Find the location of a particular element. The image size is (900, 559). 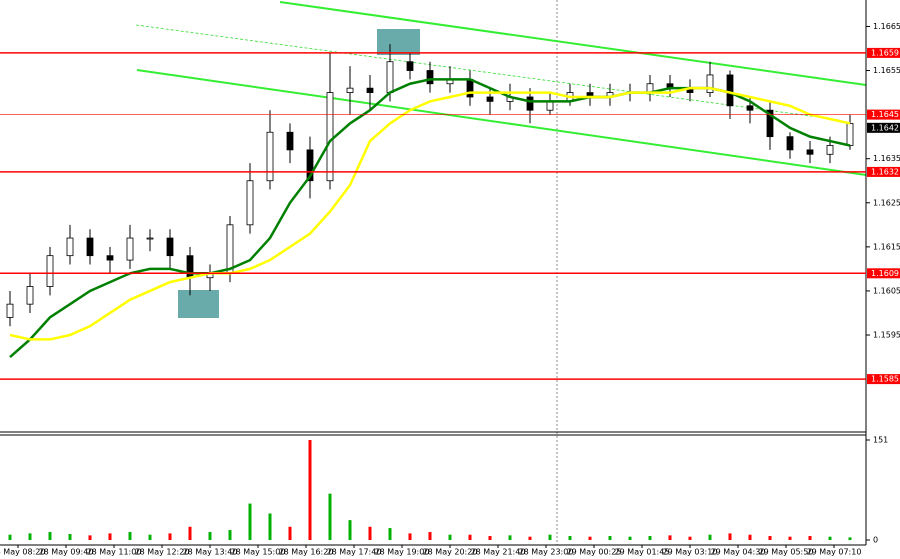

level-label: 1.1632 is located at coordinates (885, 171).